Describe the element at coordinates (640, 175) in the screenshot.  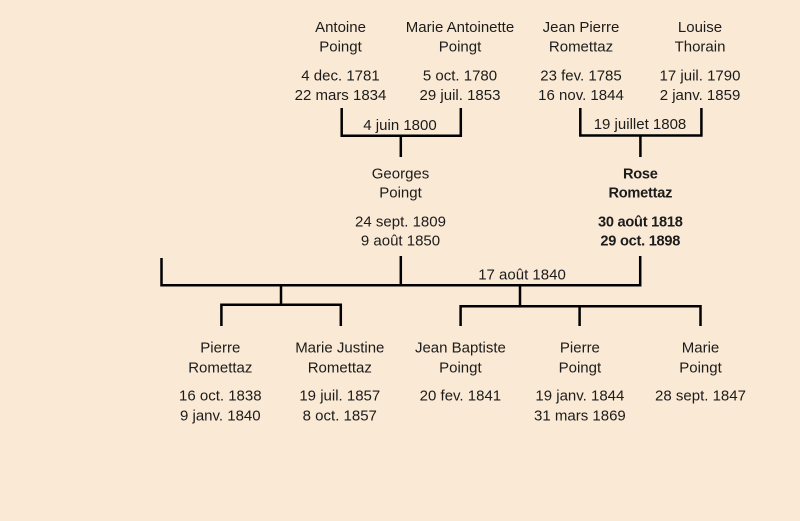
I see `svg-text: Rose` at that location.